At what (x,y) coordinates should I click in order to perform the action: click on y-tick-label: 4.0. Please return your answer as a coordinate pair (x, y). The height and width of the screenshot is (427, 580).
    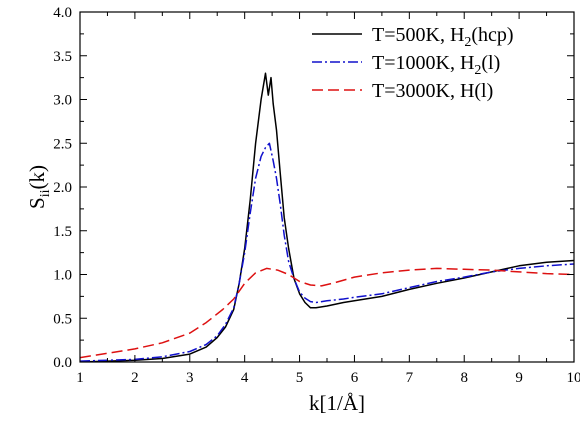
    Looking at the image, I should click on (62, 13).